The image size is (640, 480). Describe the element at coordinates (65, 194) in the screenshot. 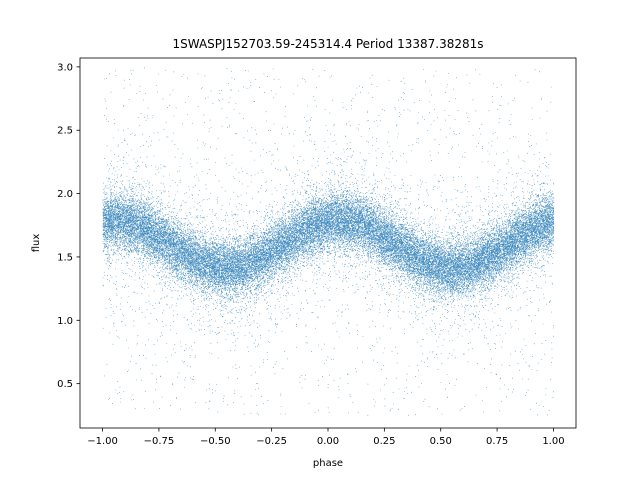

I see `y-tick-label: 2.0` at that location.